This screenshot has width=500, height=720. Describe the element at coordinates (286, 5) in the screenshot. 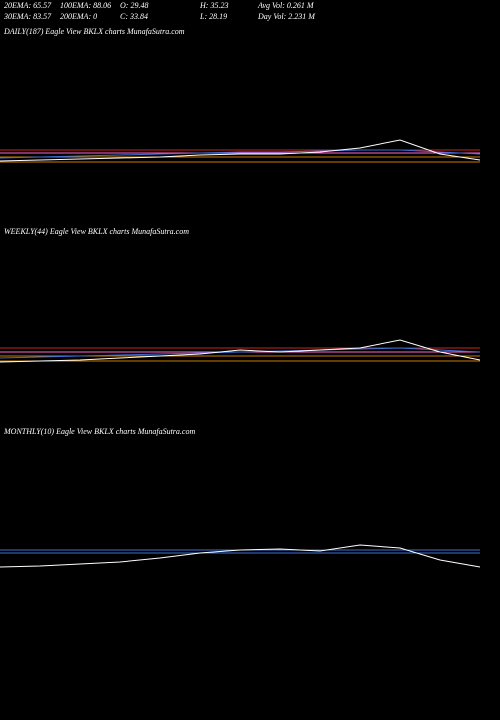

I see `header-stat: Avg Vol: 0.261 M` at that location.